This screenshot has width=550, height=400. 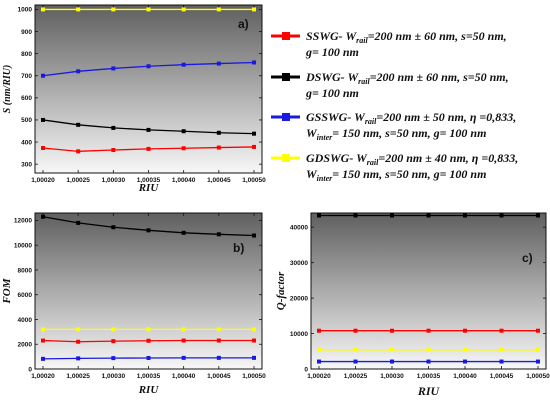 What do you see at coordinates (356, 376) in the screenshot?
I see `x-tick-label: 1,00025` at bounding box center [356, 376].